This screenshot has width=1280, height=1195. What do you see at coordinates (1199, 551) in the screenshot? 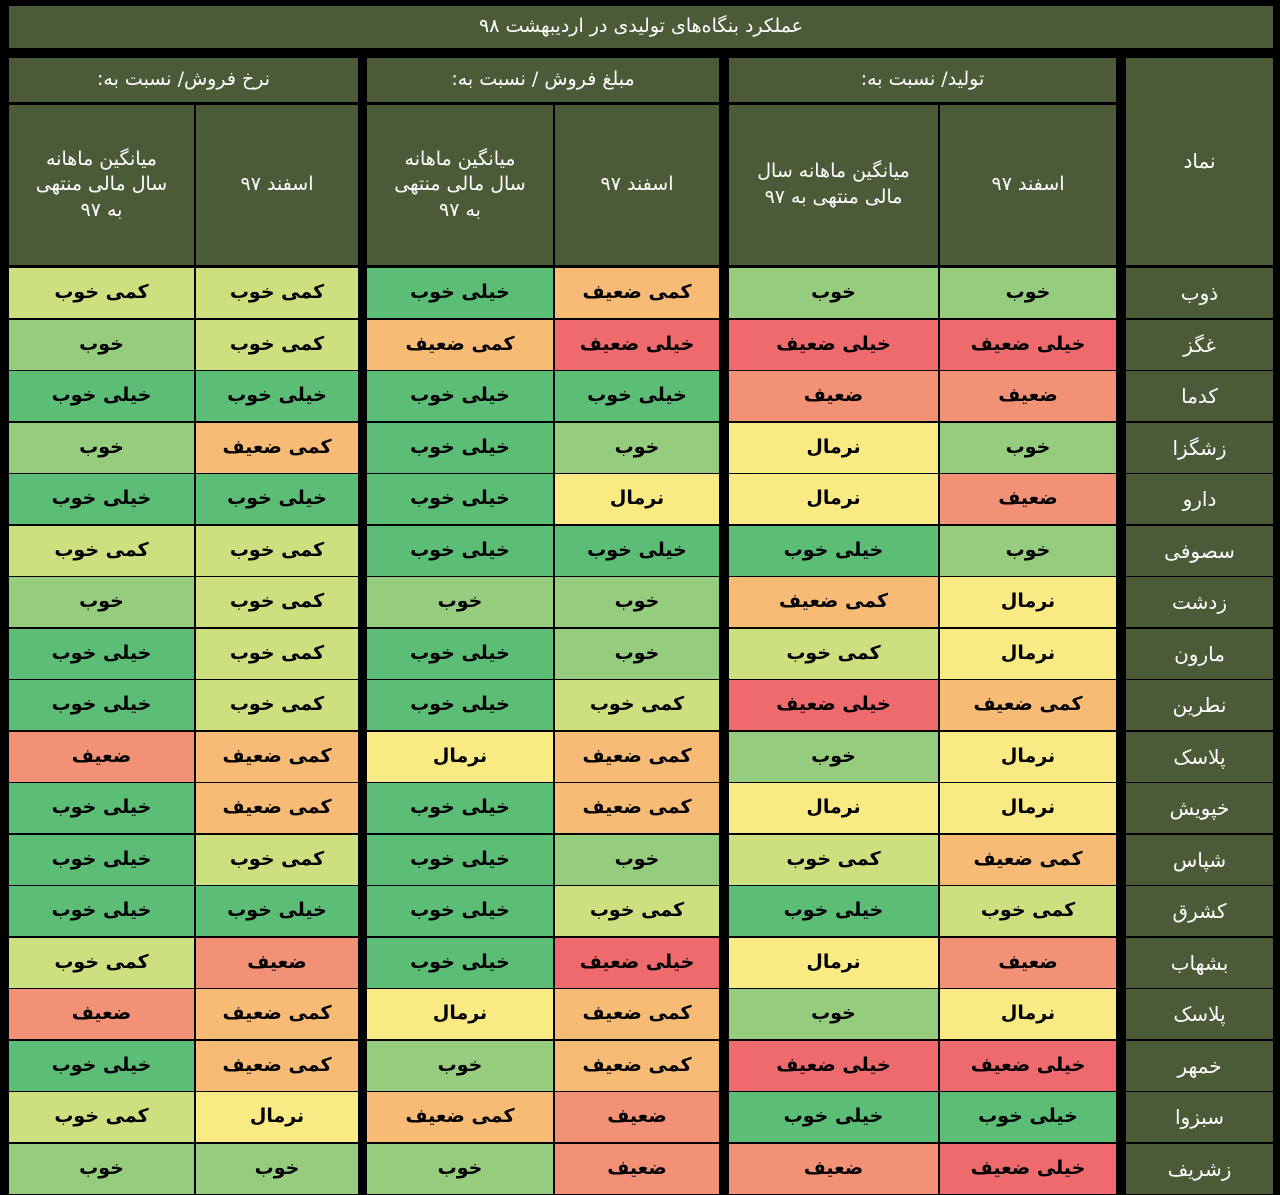
I see `row-symbol: سصوفی` at bounding box center [1199, 551].